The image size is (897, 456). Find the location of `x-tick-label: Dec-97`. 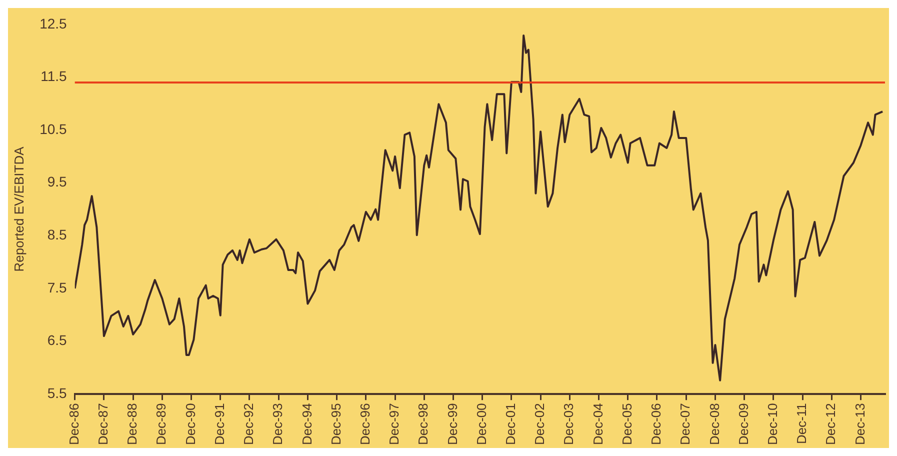

x-tick-label: Dec-97 is located at coordinates (394, 424).